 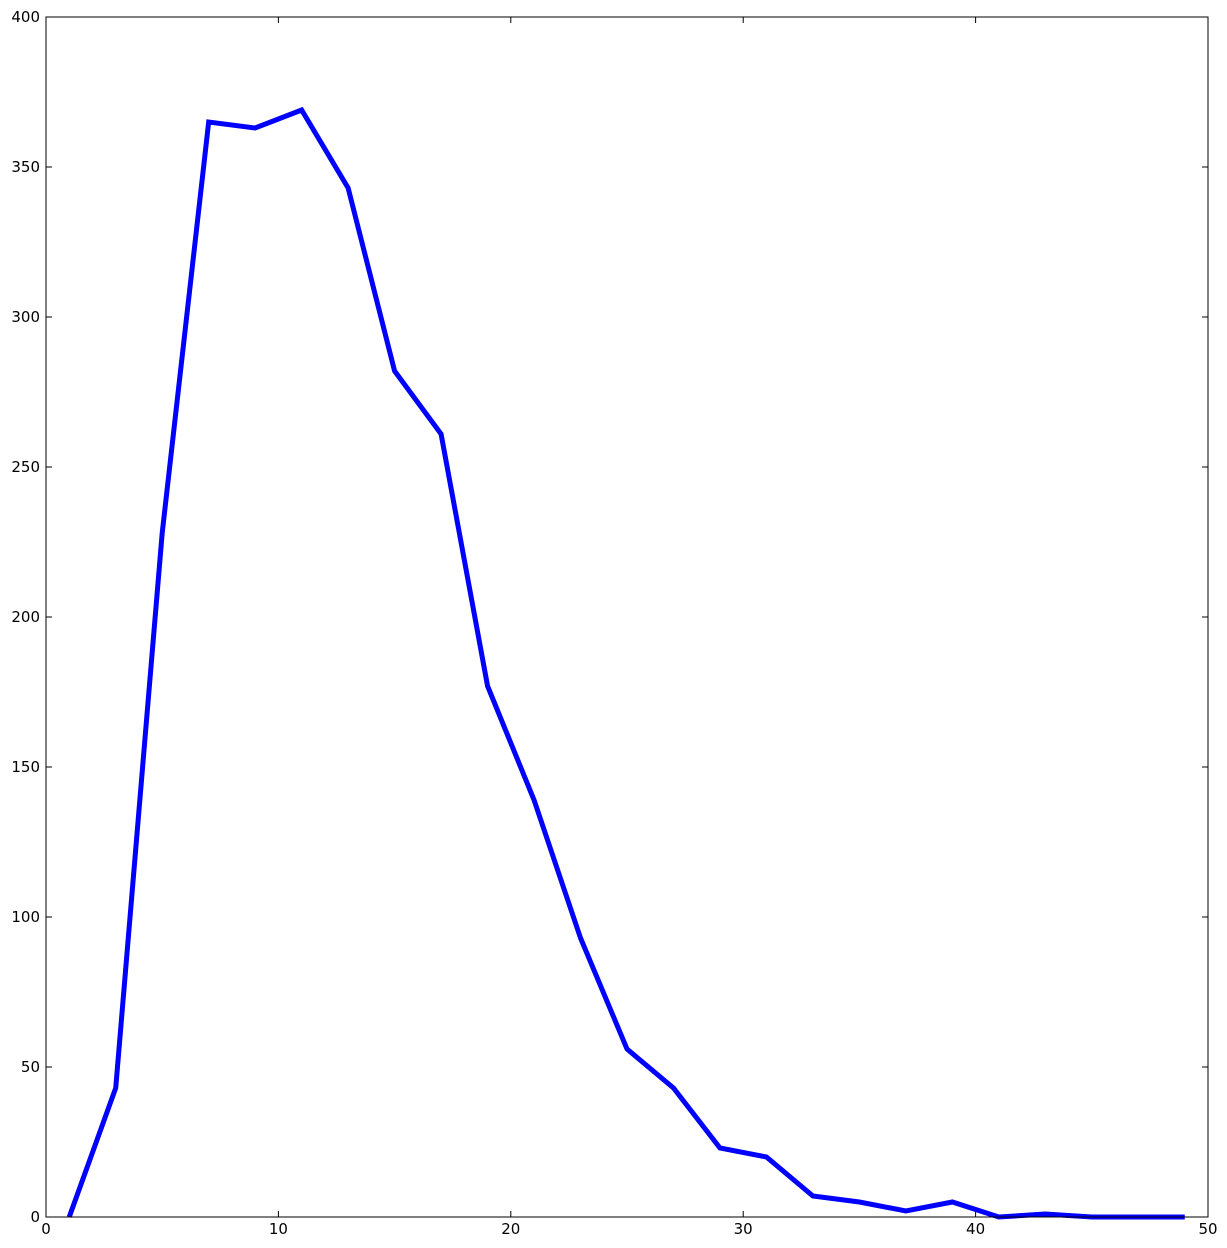 I want to click on y-tick-label: 200, so click(x=25, y=617).